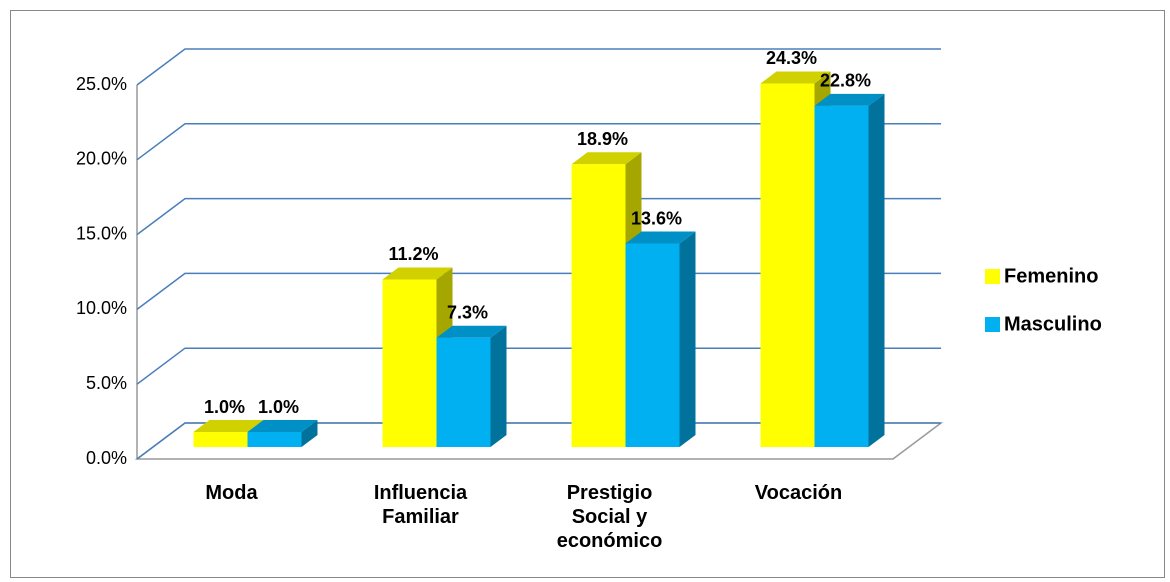  Describe the element at coordinates (420, 505) in the screenshot. I see `x-tick-label: Influencia Familiar` at that location.